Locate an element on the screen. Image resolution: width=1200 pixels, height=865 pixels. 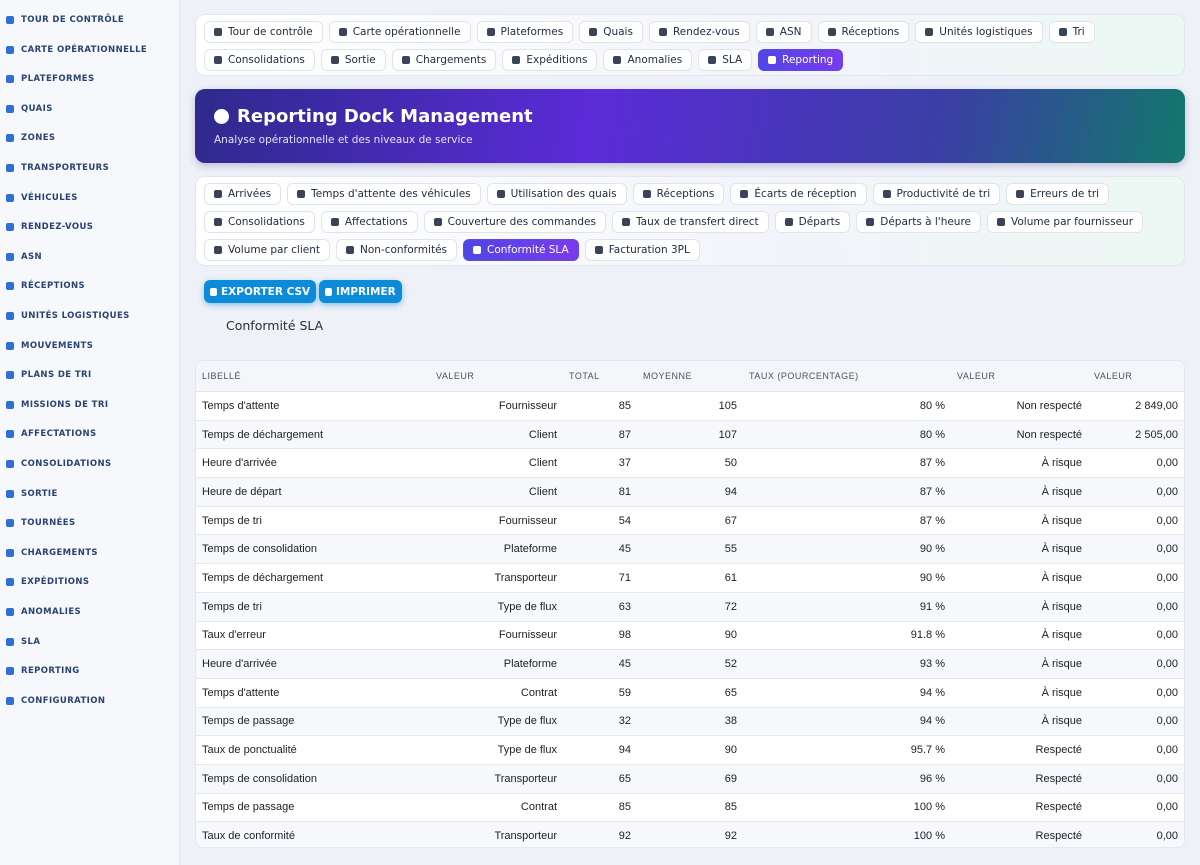
tab: Reporting is located at coordinates (801, 60).